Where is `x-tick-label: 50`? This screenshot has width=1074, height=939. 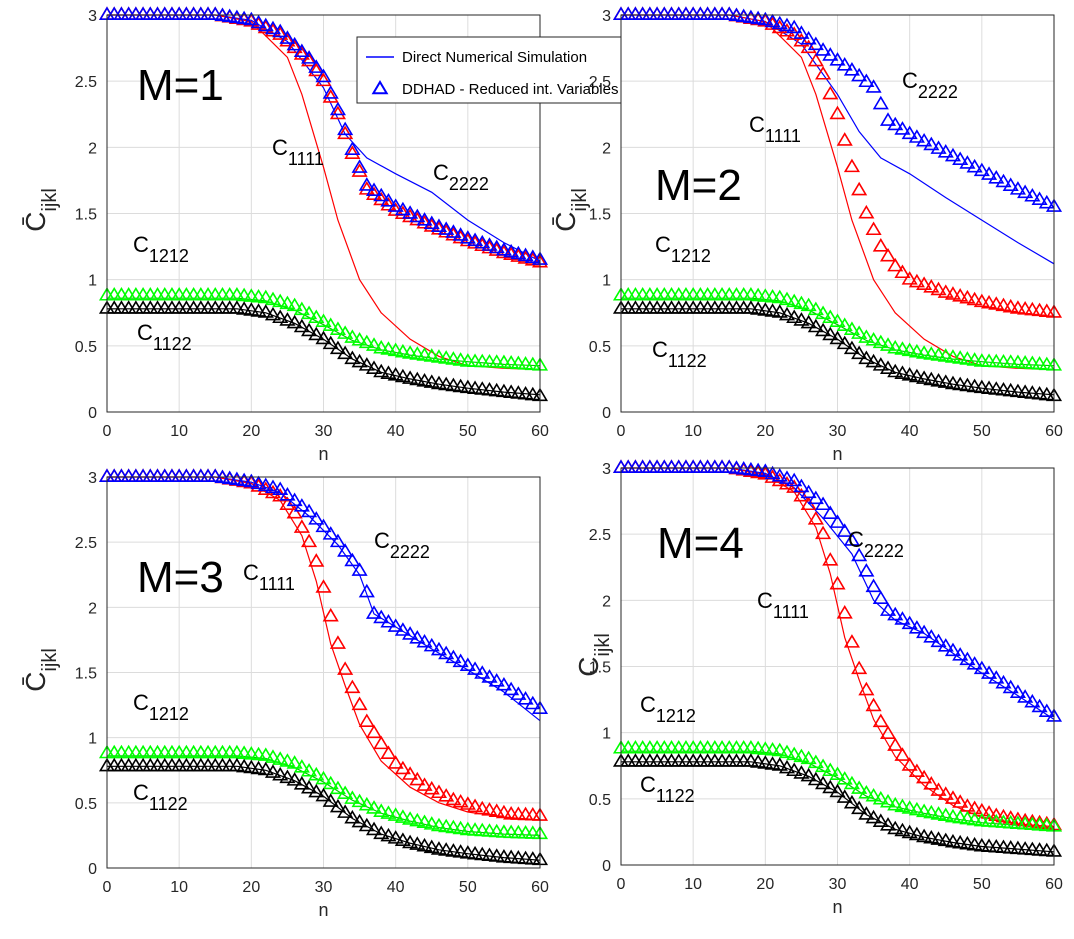
x-tick-label: 50 is located at coordinates (982, 431).